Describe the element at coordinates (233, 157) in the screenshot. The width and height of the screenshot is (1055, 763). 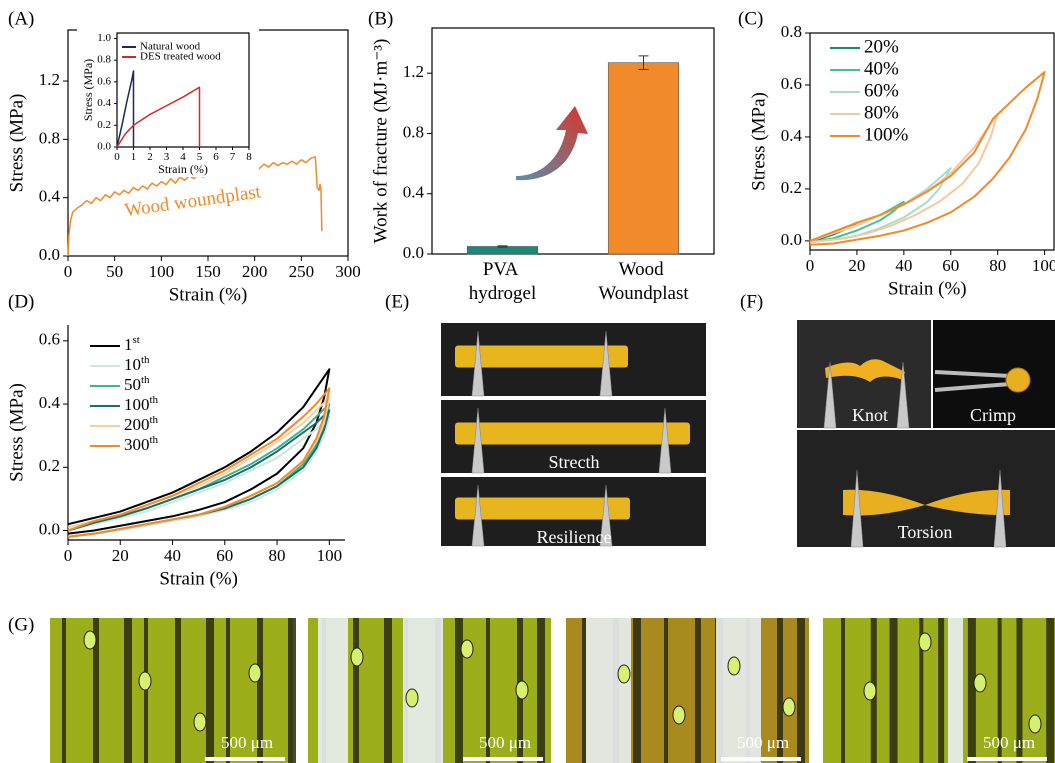
I see `x-tick-label: 7` at that location.